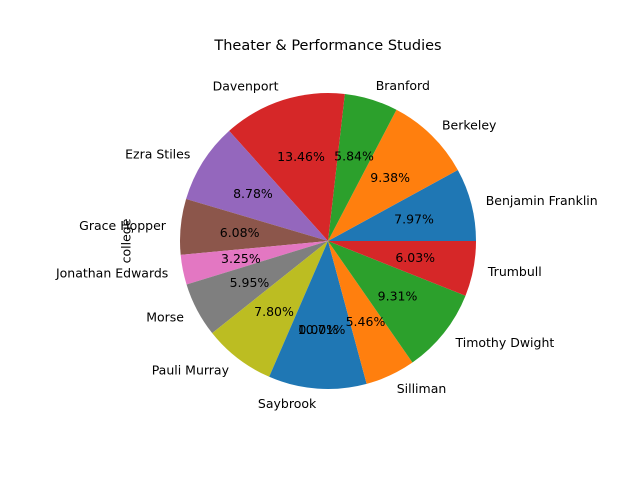 The image size is (640, 480). I want to click on label-berkeley: Berkeley, so click(469, 124).